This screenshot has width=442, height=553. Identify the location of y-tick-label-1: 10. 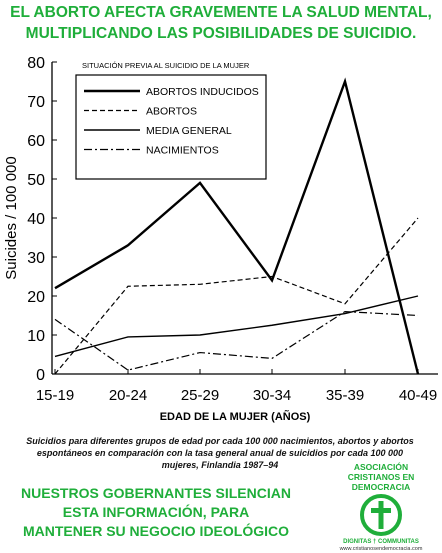
(36, 336).